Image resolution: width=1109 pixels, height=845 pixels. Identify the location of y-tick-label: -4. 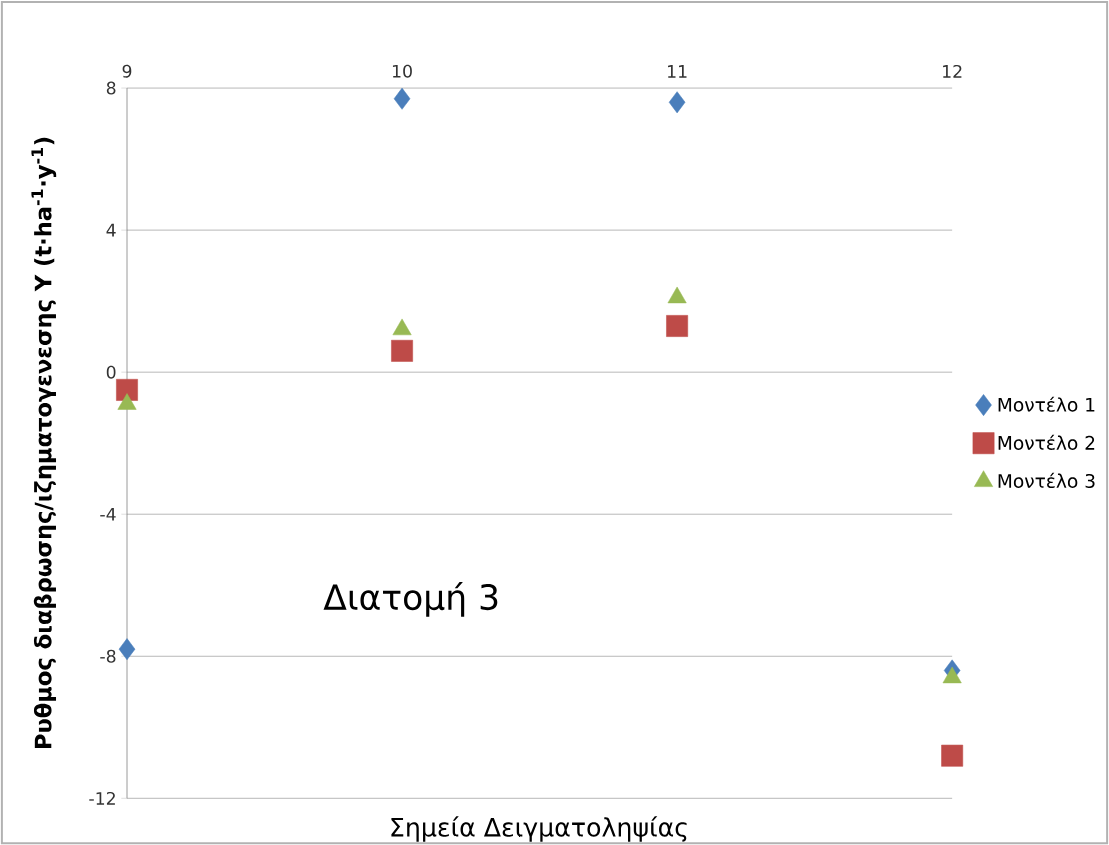
(108, 514).